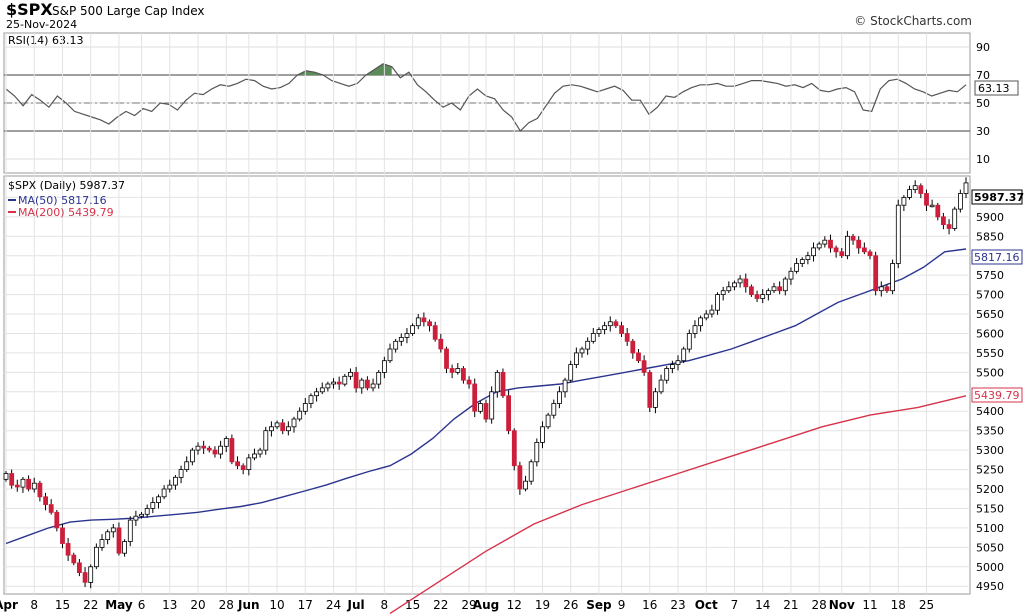 Image resolution: width=1024 pixels, height=614 pixels. Describe the element at coordinates (996, 88) in the screenshot. I see `rsi-value-box` at that location.